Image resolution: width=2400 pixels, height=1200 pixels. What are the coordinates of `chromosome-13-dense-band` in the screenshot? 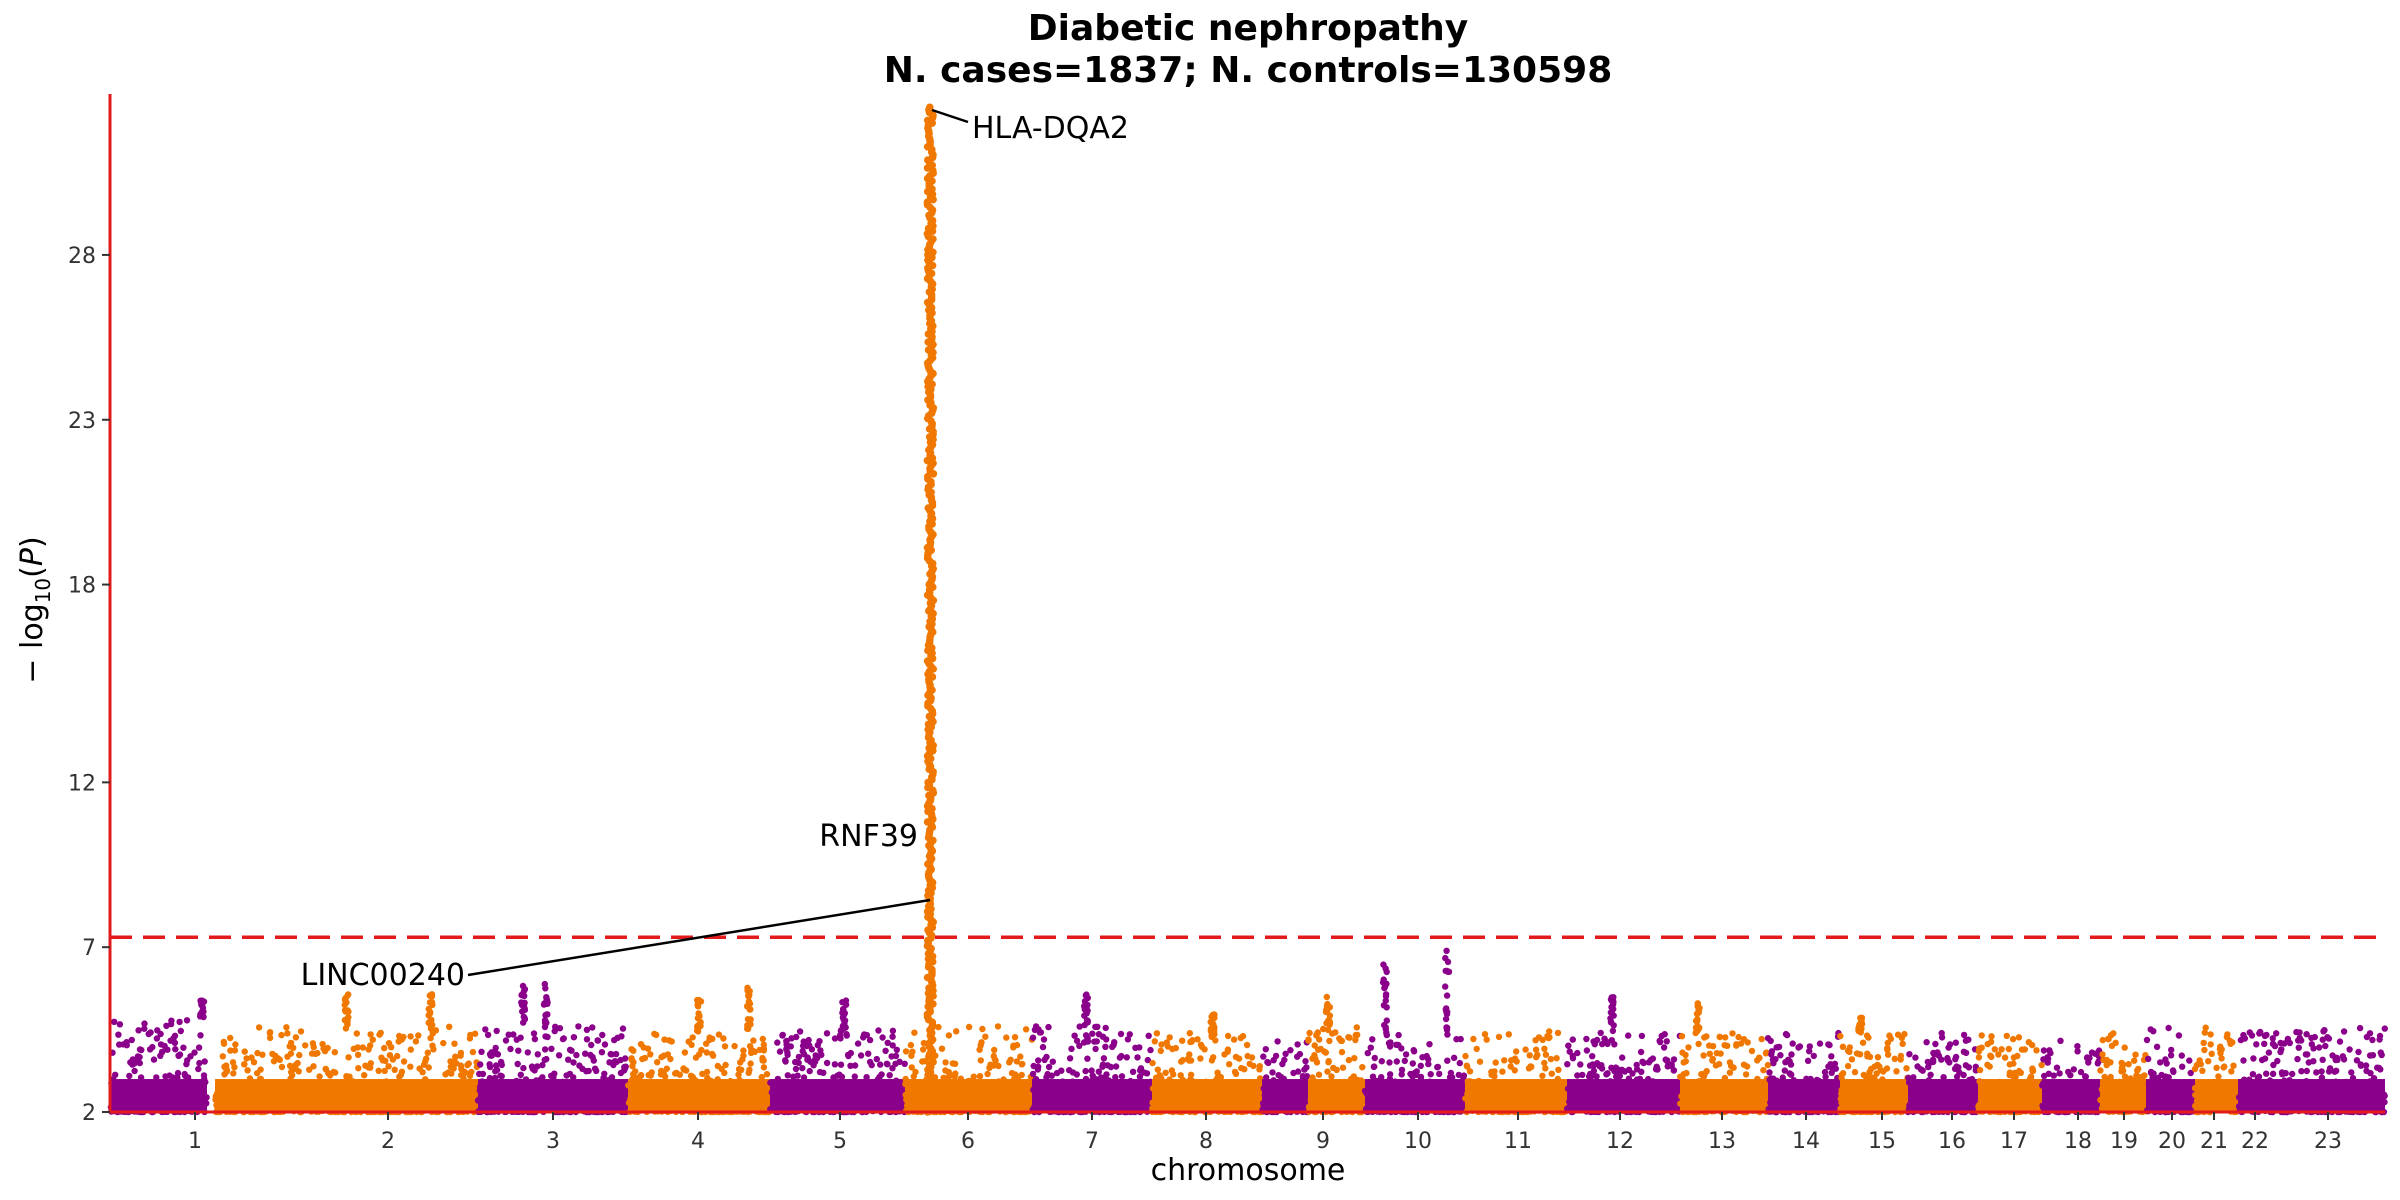 It's located at (1623, 1095).